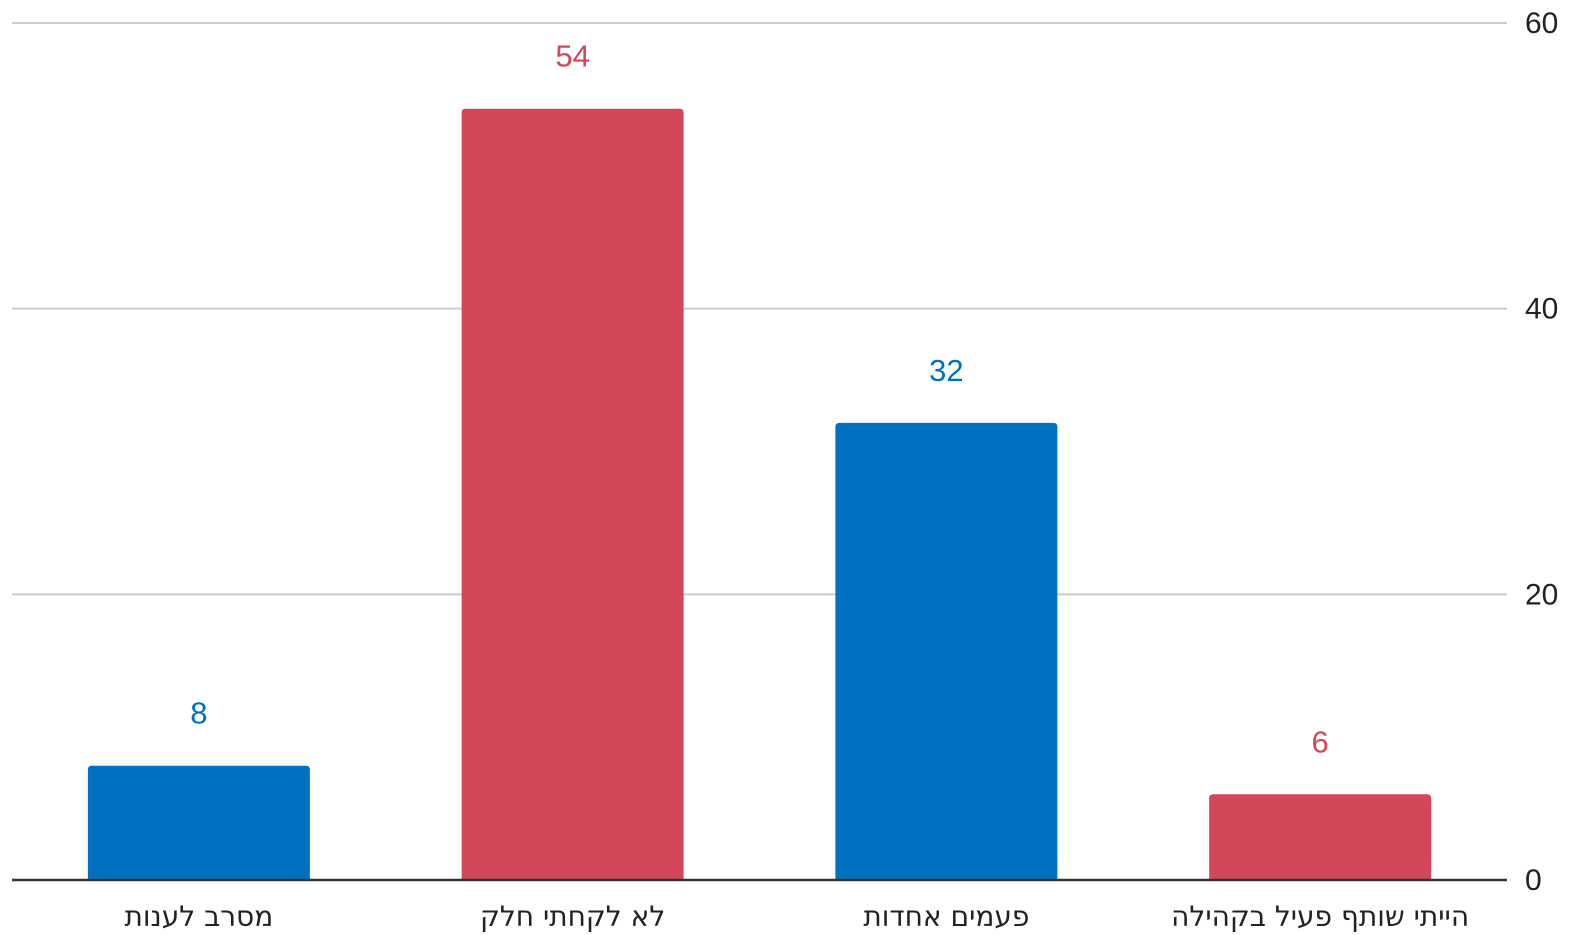  What do you see at coordinates (1541, 452) in the screenshot?
I see `y-axis-ticks: 0 20 40 60` at bounding box center [1541, 452].